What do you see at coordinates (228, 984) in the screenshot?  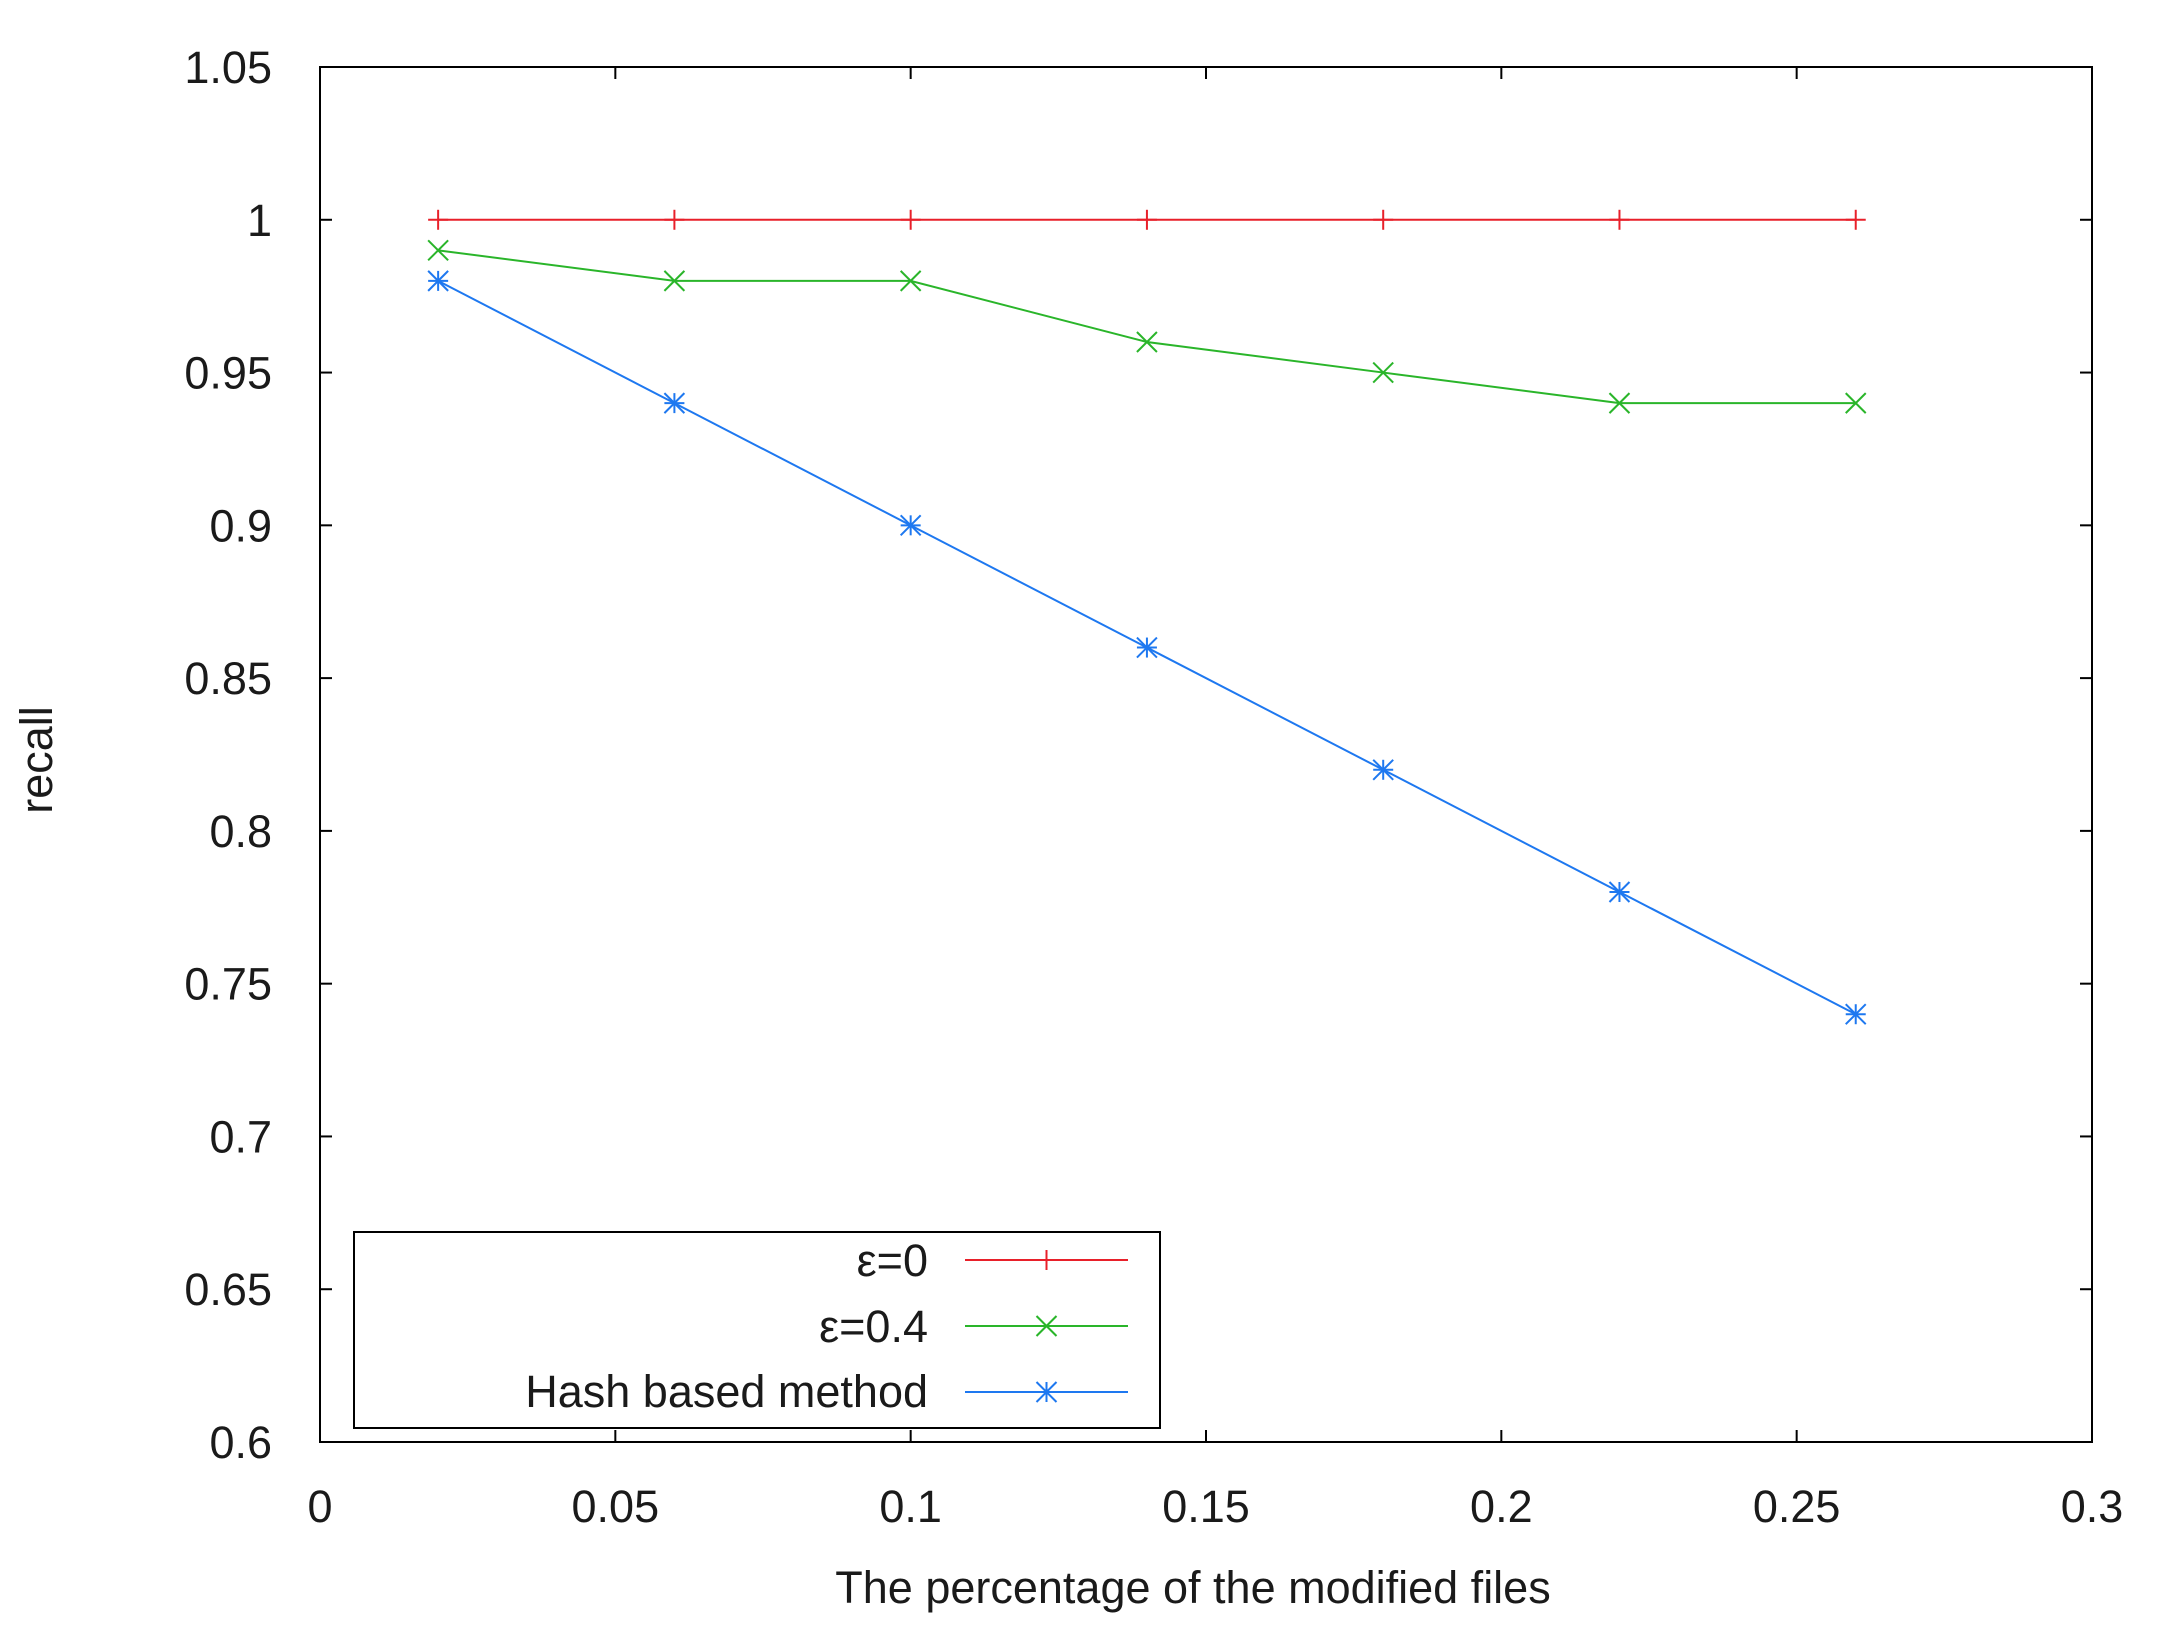 I see `y-tick-label: 0.75` at bounding box center [228, 984].